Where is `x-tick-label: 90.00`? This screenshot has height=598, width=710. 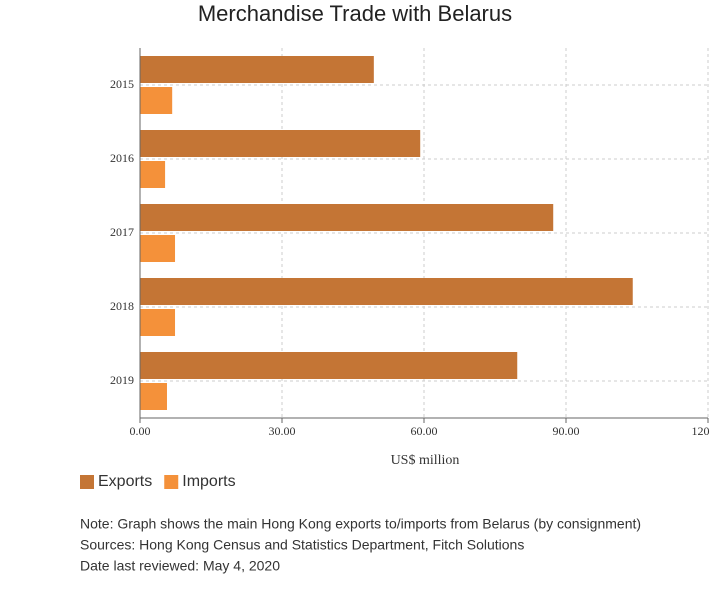 x-tick-label: 90.00 is located at coordinates (566, 431).